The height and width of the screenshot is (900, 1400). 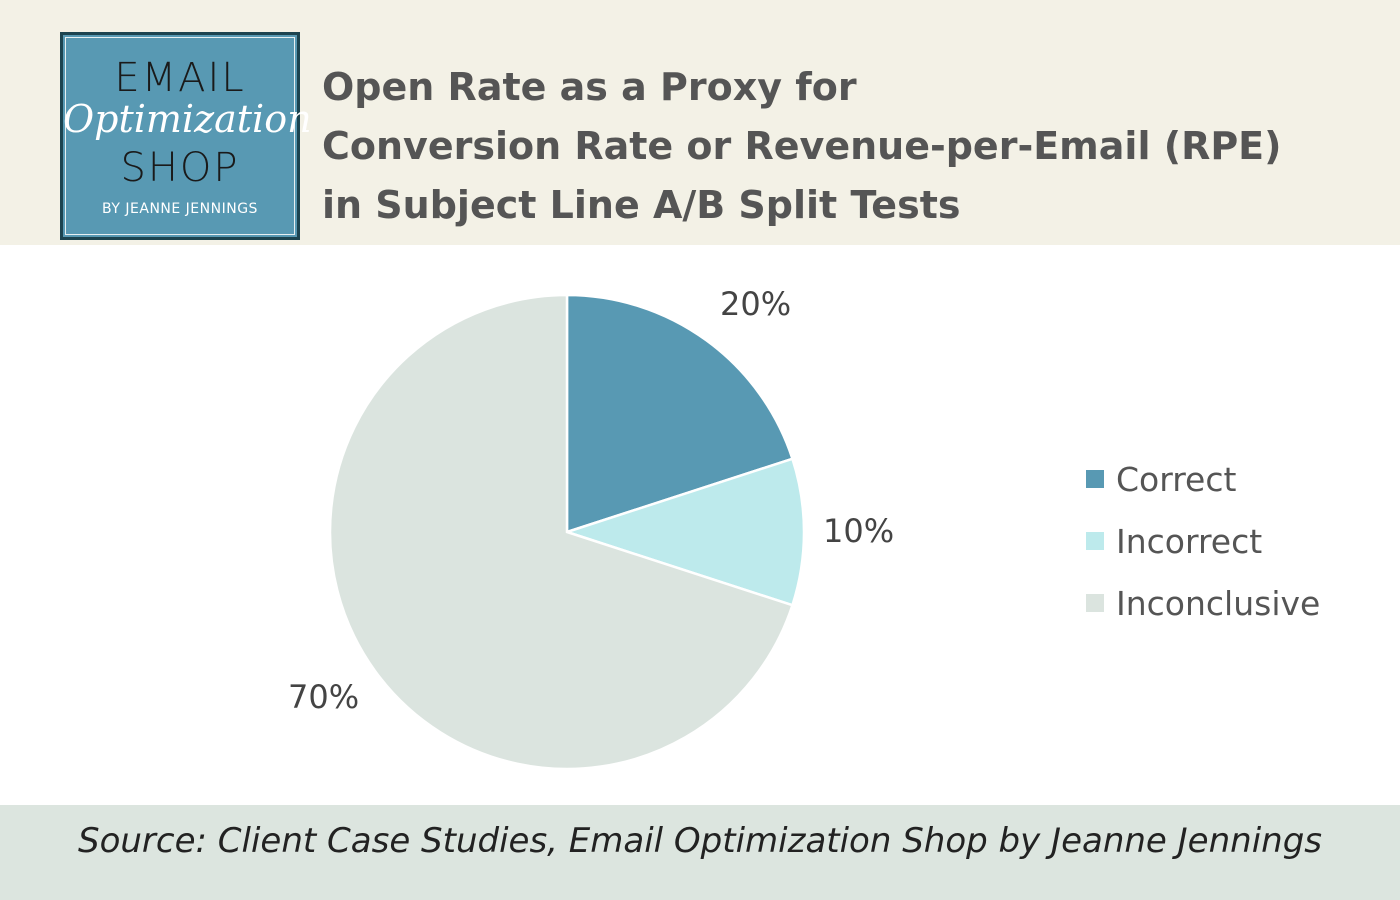 I want to click on legend-item-inconclusive: Inconclusive, so click(x=1203, y=603).